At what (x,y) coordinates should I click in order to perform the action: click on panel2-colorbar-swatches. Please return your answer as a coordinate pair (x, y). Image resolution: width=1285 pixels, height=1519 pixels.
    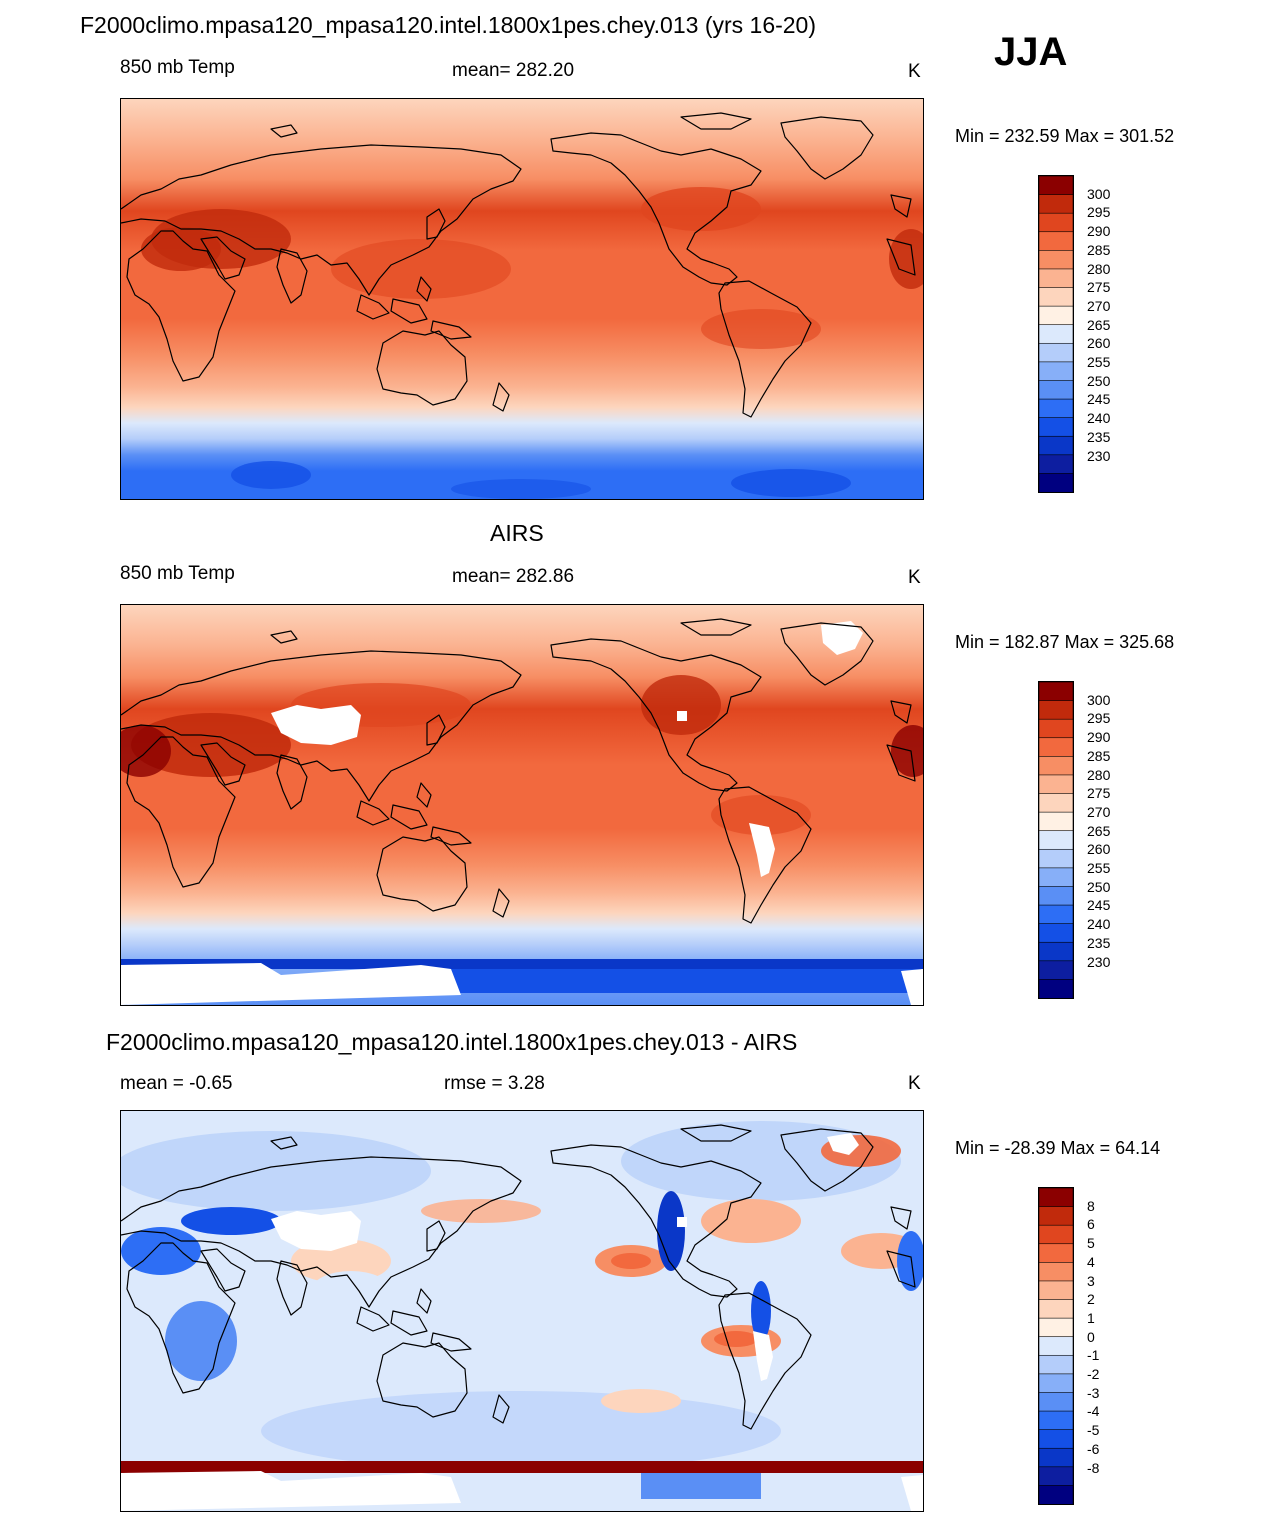
    Looking at the image, I should click on (1056, 840).